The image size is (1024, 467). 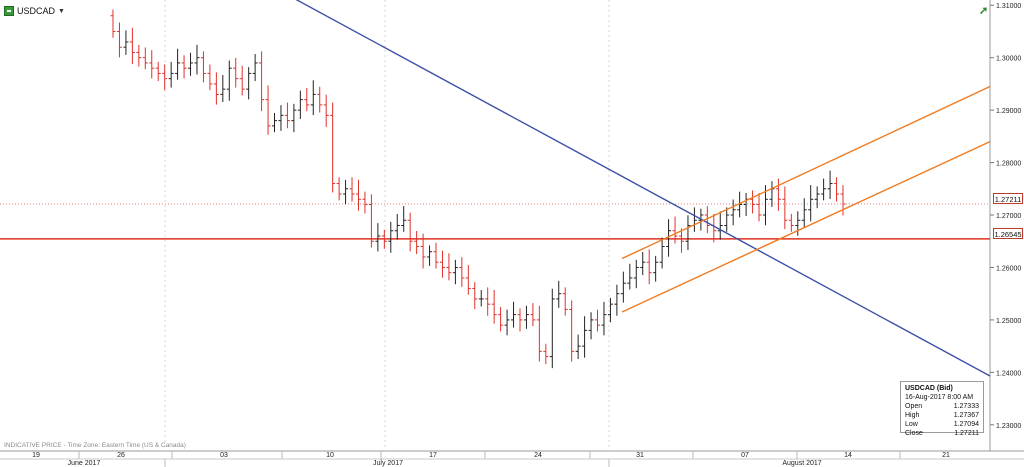 I want to click on trendline-channel-lower, so click(x=806, y=226).